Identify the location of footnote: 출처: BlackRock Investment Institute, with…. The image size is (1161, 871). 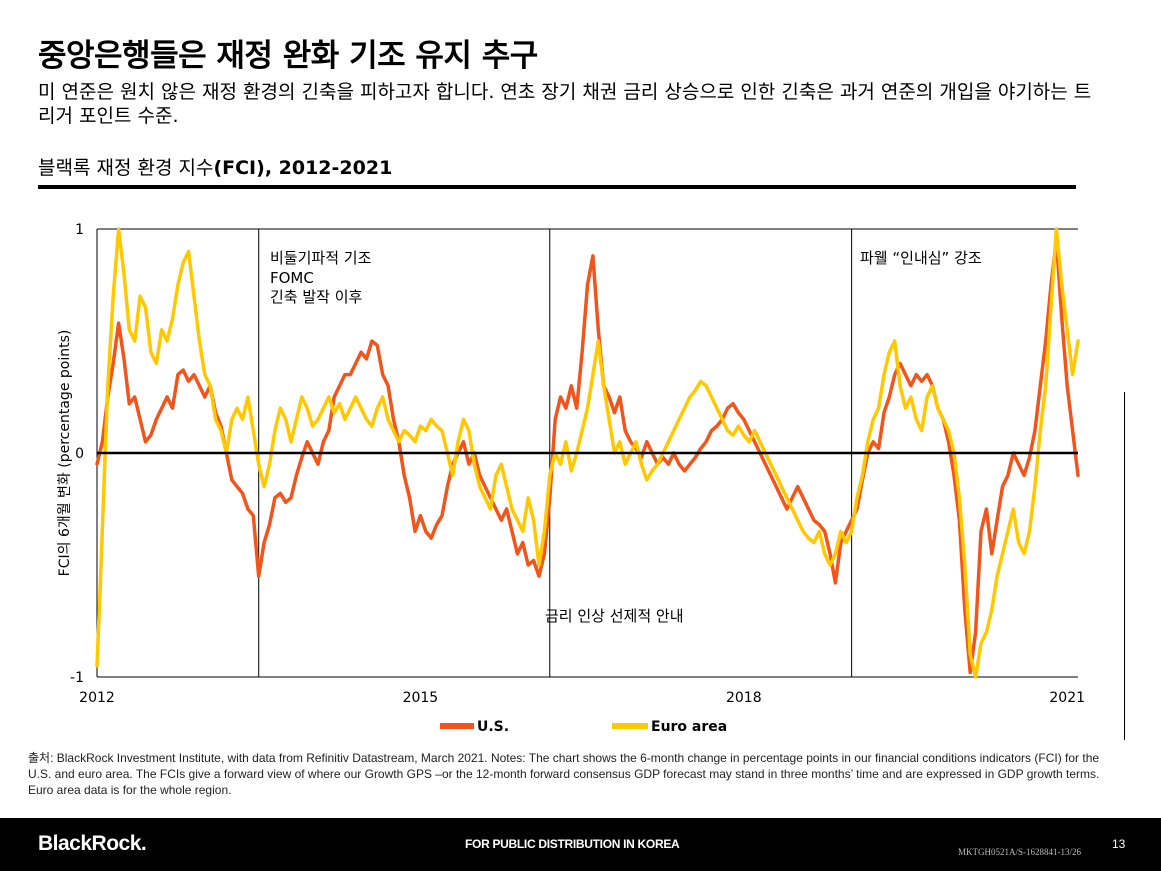
(573, 774).